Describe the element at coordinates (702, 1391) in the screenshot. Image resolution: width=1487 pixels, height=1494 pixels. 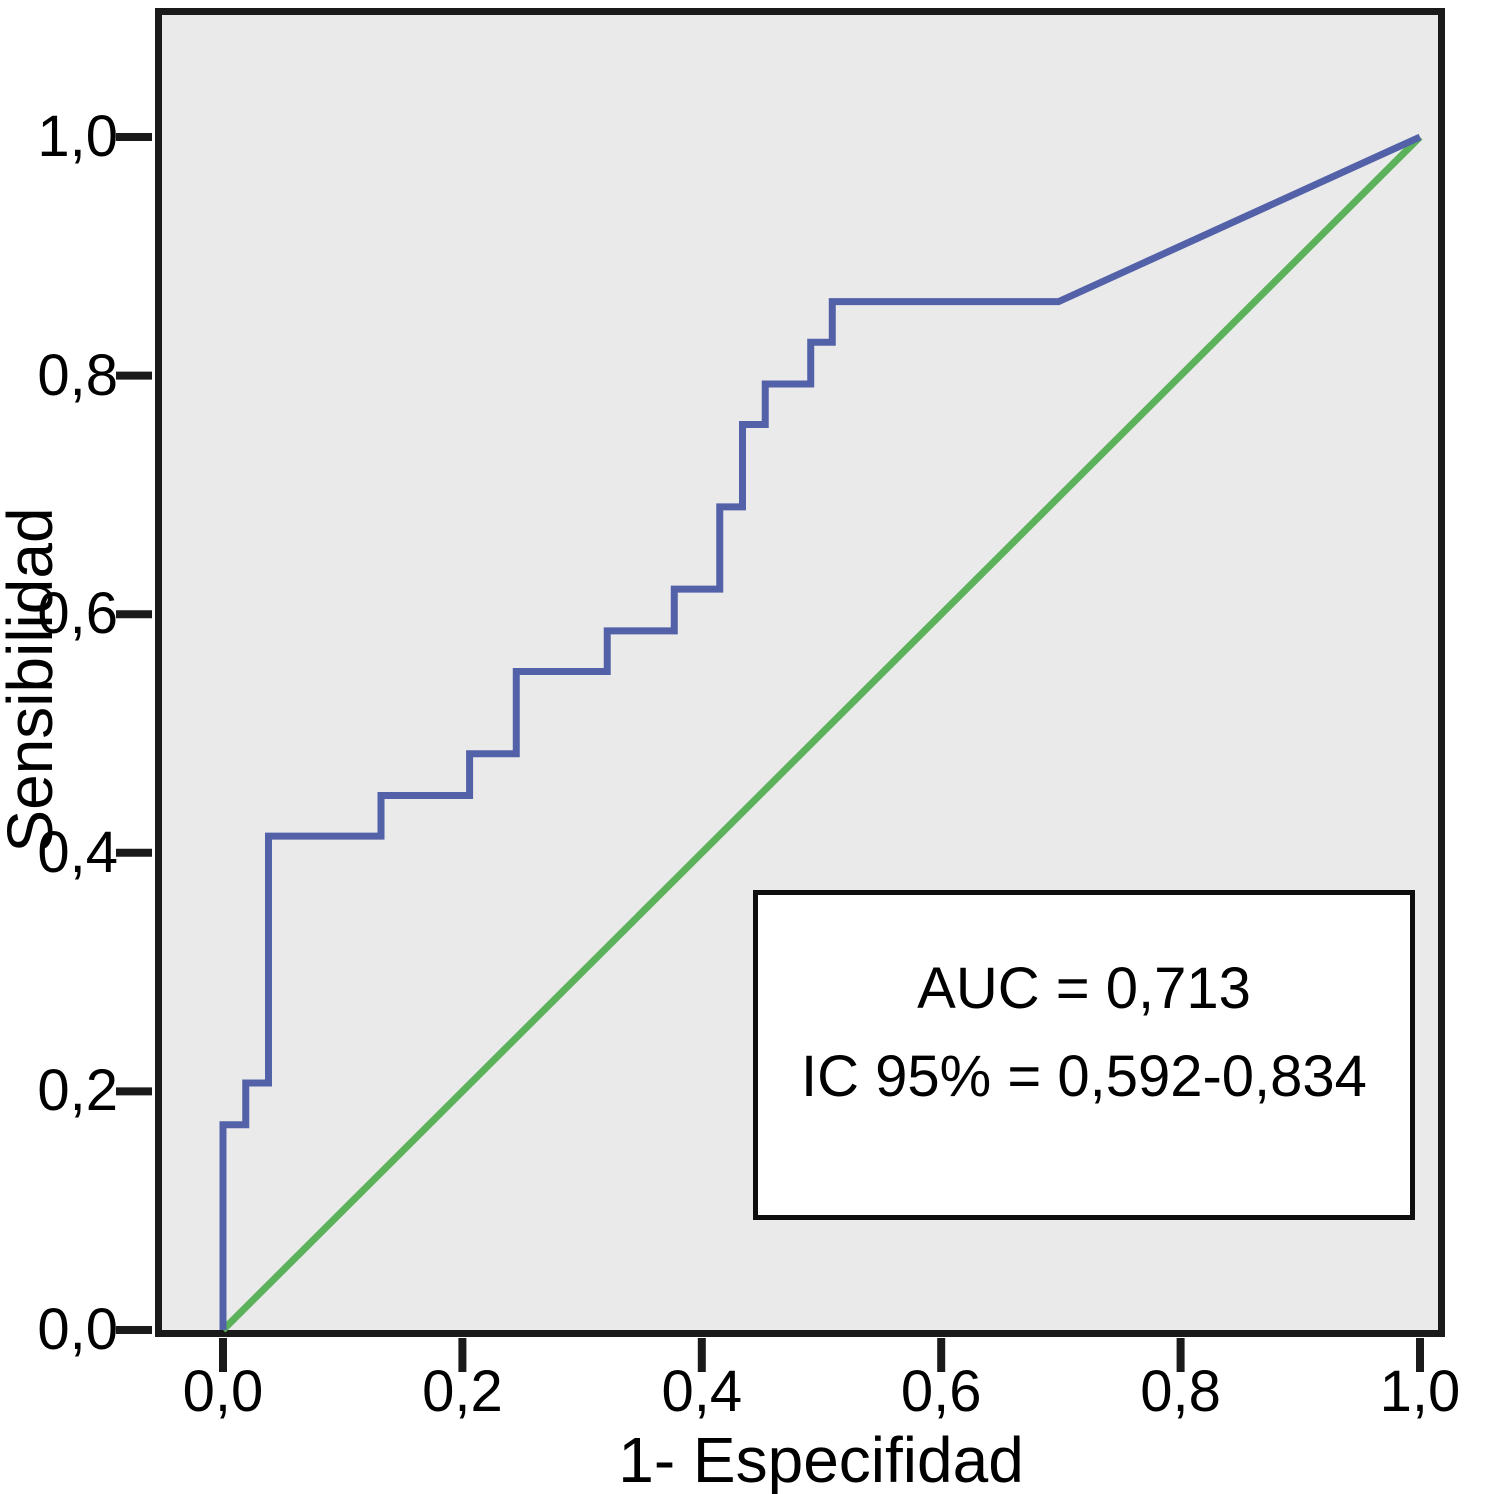
I see `x-tick-label: 0,4` at that location.